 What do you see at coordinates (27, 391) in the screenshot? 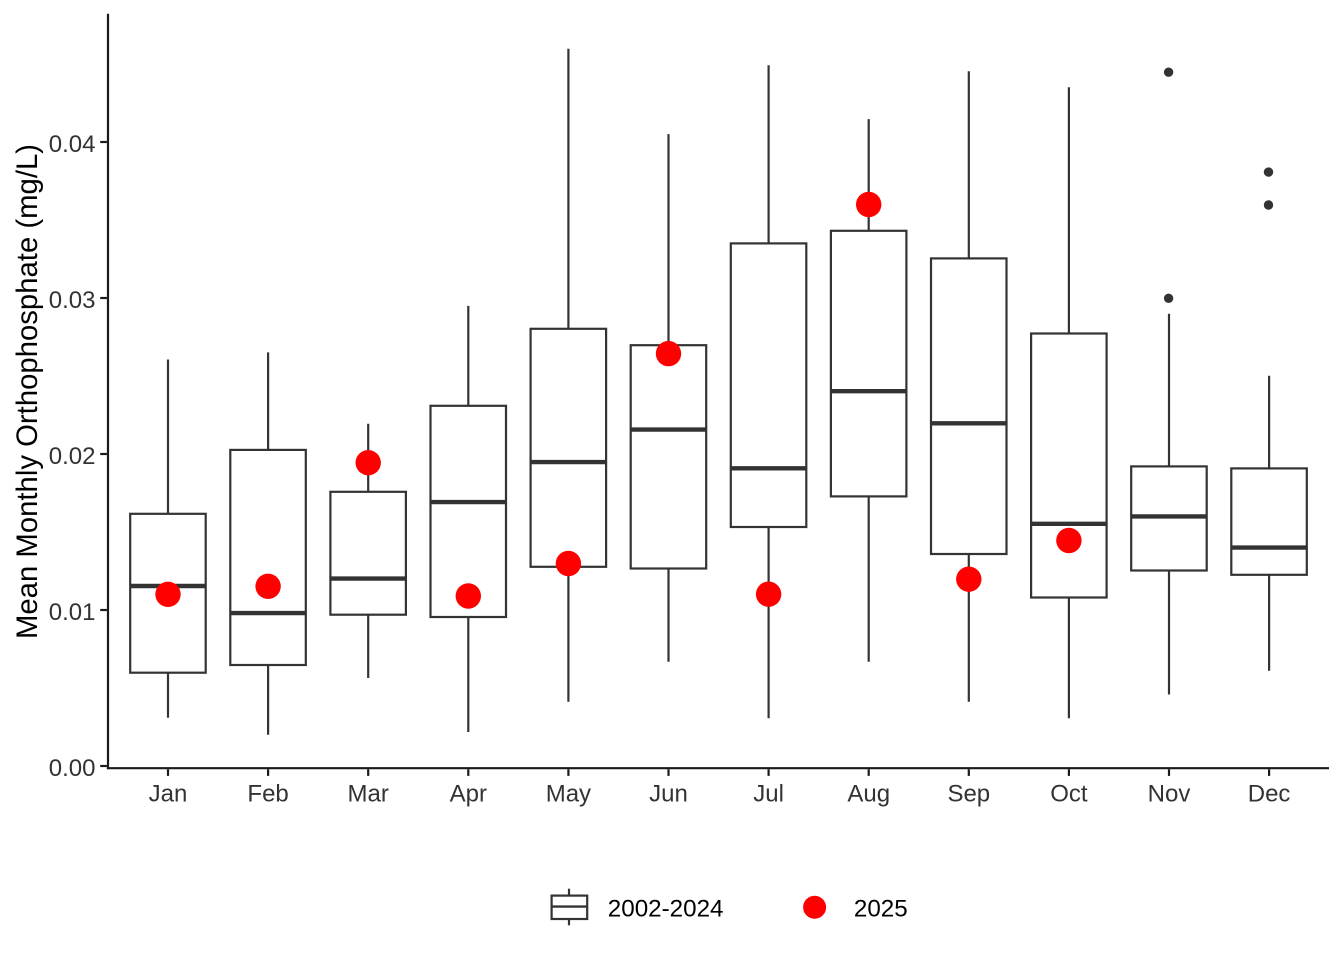
I see `svg-text:Mean Monthly Orthophosphate (m: Mean Monthly Orthophosphate (mg/L)` at bounding box center [27, 391].